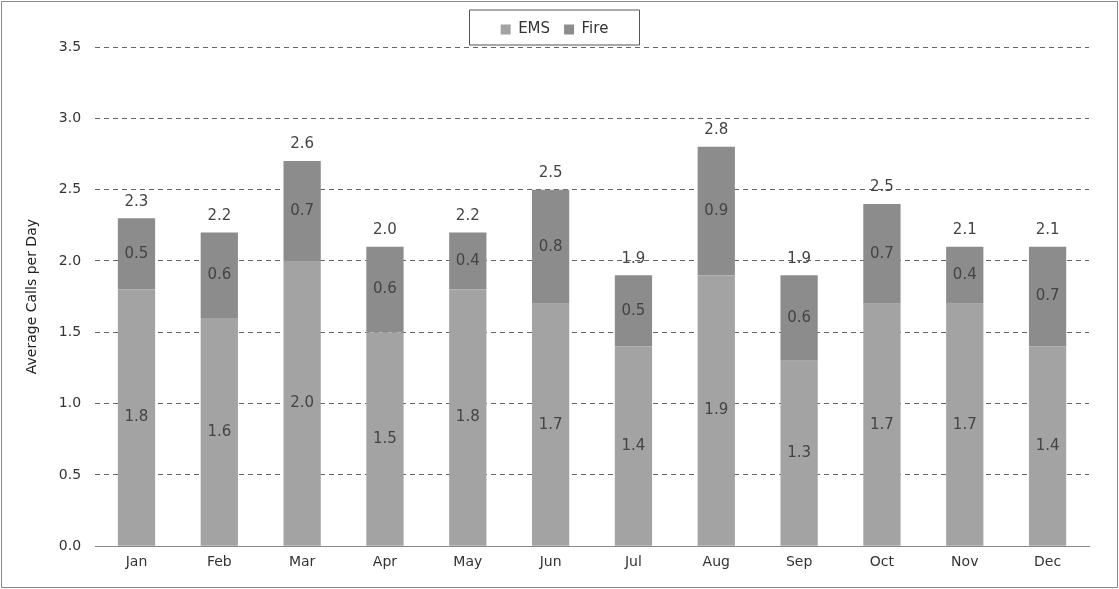 The height and width of the screenshot is (589, 1119). What do you see at coordinates (595, 28) in the screenshot?
I see `legend-label: Fire` at bounding box center [595, 28].